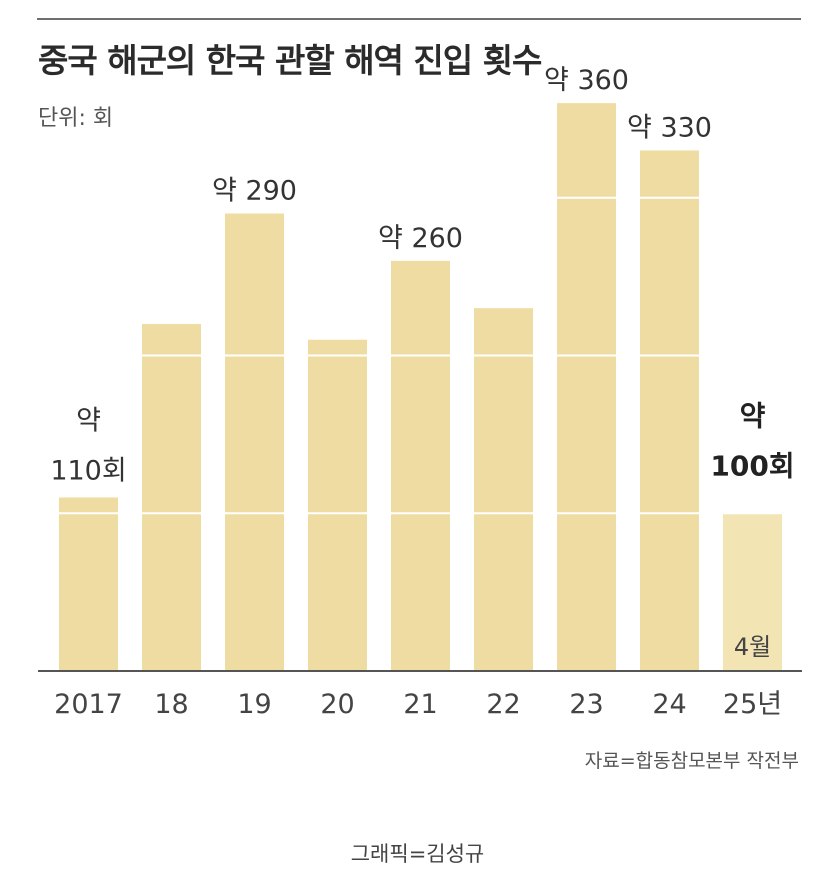 This screenshot has height=878, width=835. Describe the element at coordinates (752, 647) in the screenshot. I see `annotation-8: 4월` at that location.